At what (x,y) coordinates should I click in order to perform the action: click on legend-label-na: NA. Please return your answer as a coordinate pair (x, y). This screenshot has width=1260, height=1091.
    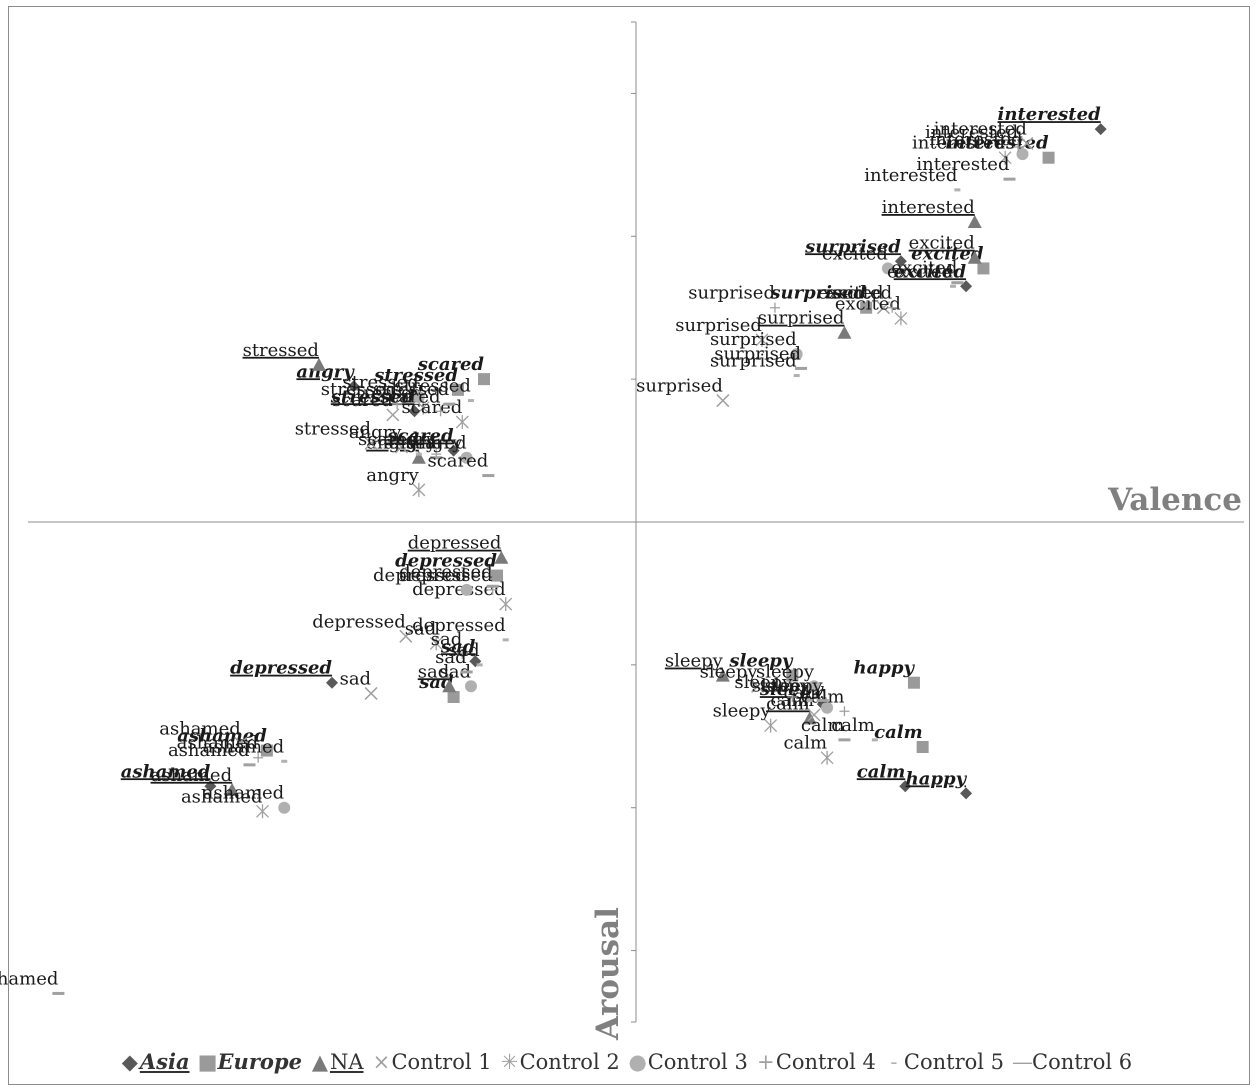
    Looking at the image, I should click on (346, 1062).